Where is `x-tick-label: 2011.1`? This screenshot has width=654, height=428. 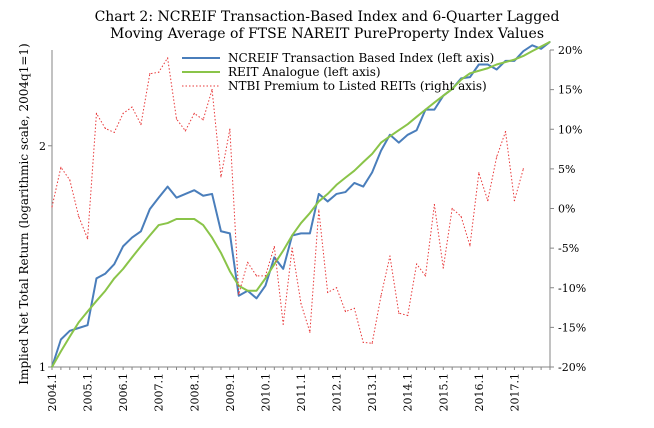 x-tick-label: 2011.1 is located at coordinates (301, 392).